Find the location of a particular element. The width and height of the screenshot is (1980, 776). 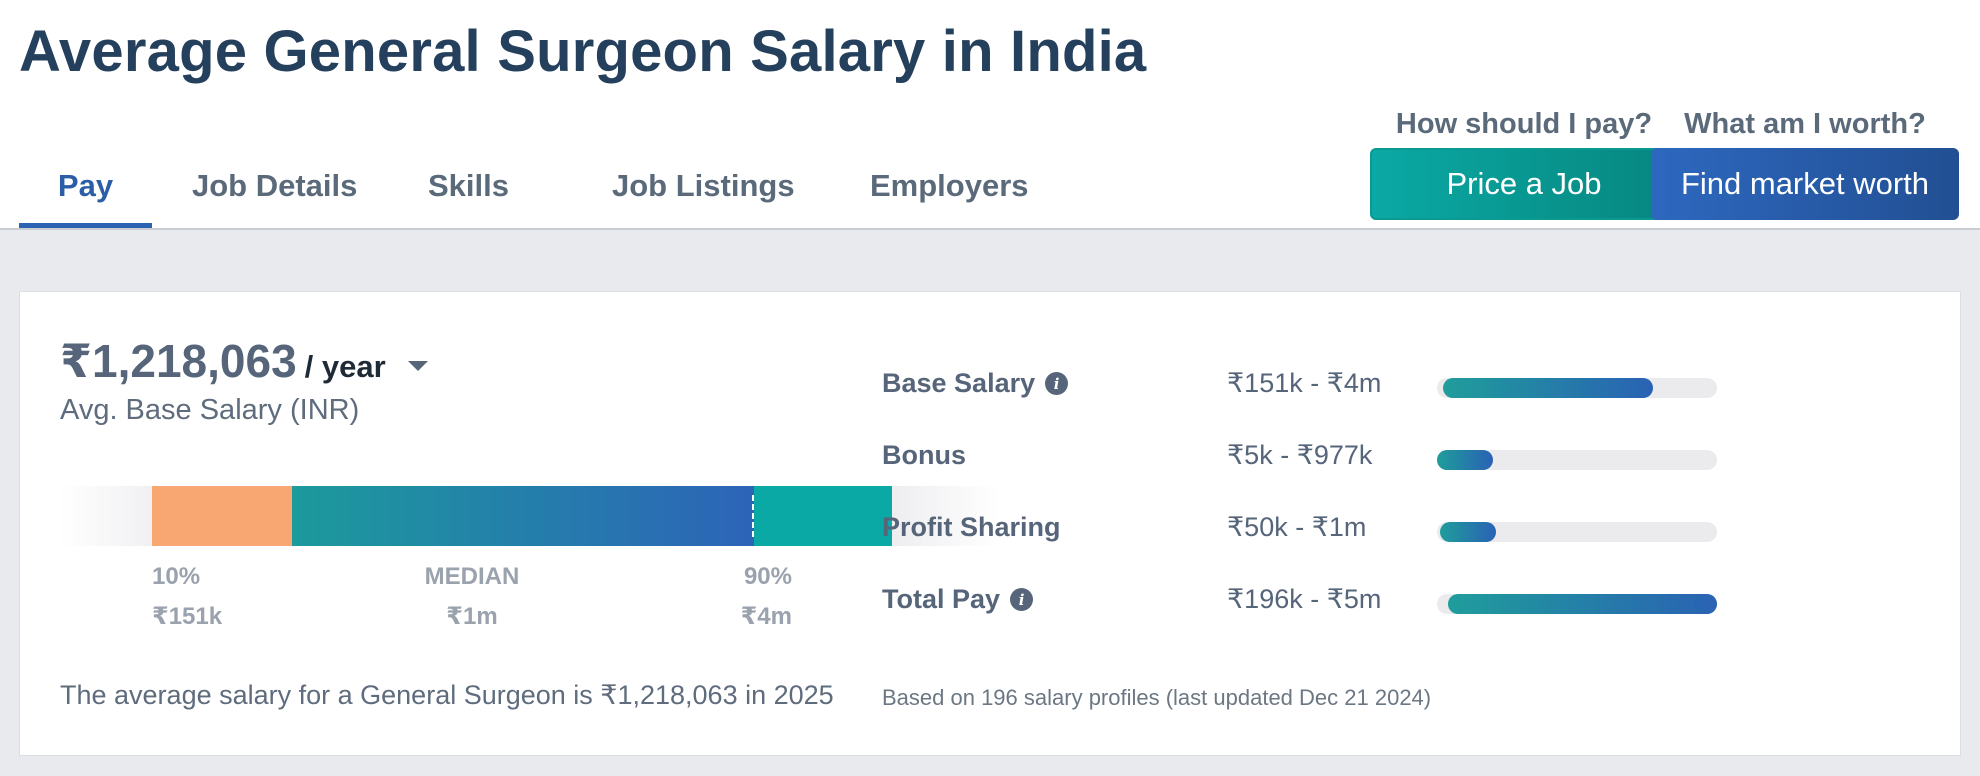

employee-cta: What am I worth? Find market worth is located at coordinates (1805, 161).